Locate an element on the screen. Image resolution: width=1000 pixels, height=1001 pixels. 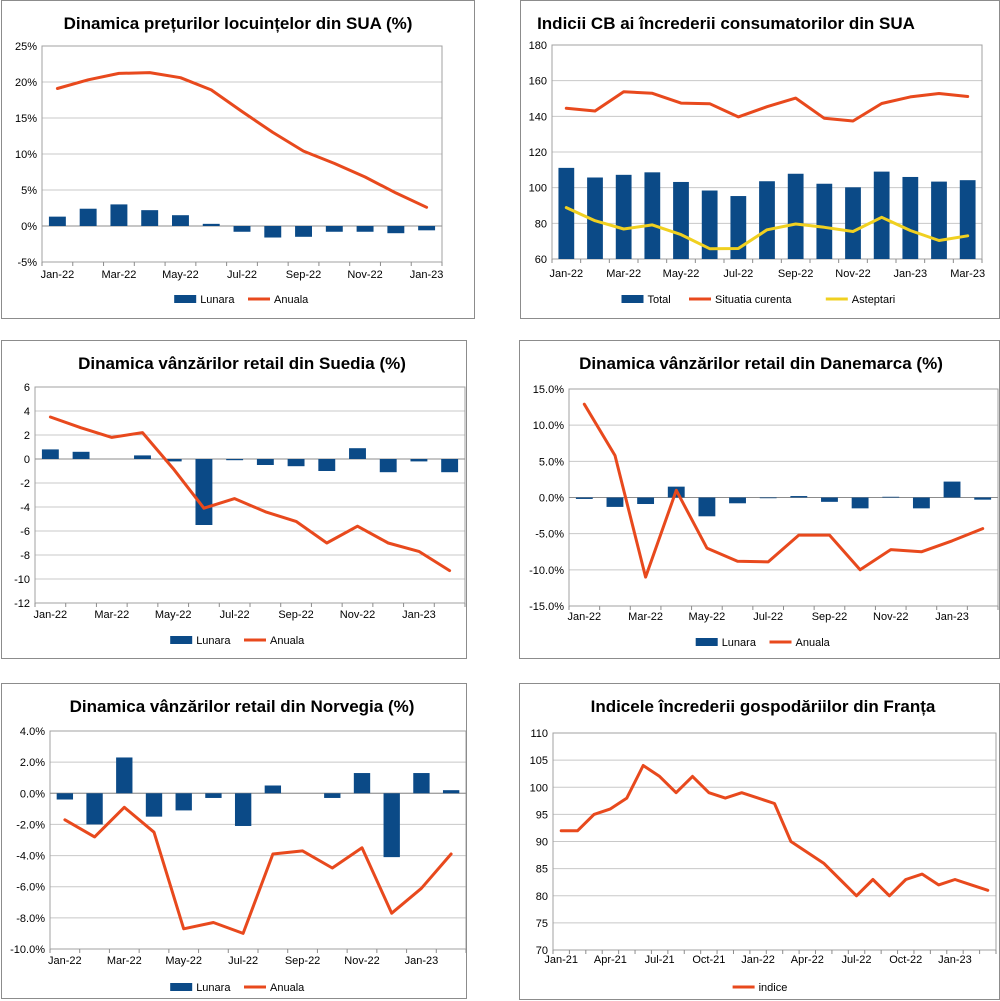
y-tick-label: 2 is located at coordinates (27, 436).